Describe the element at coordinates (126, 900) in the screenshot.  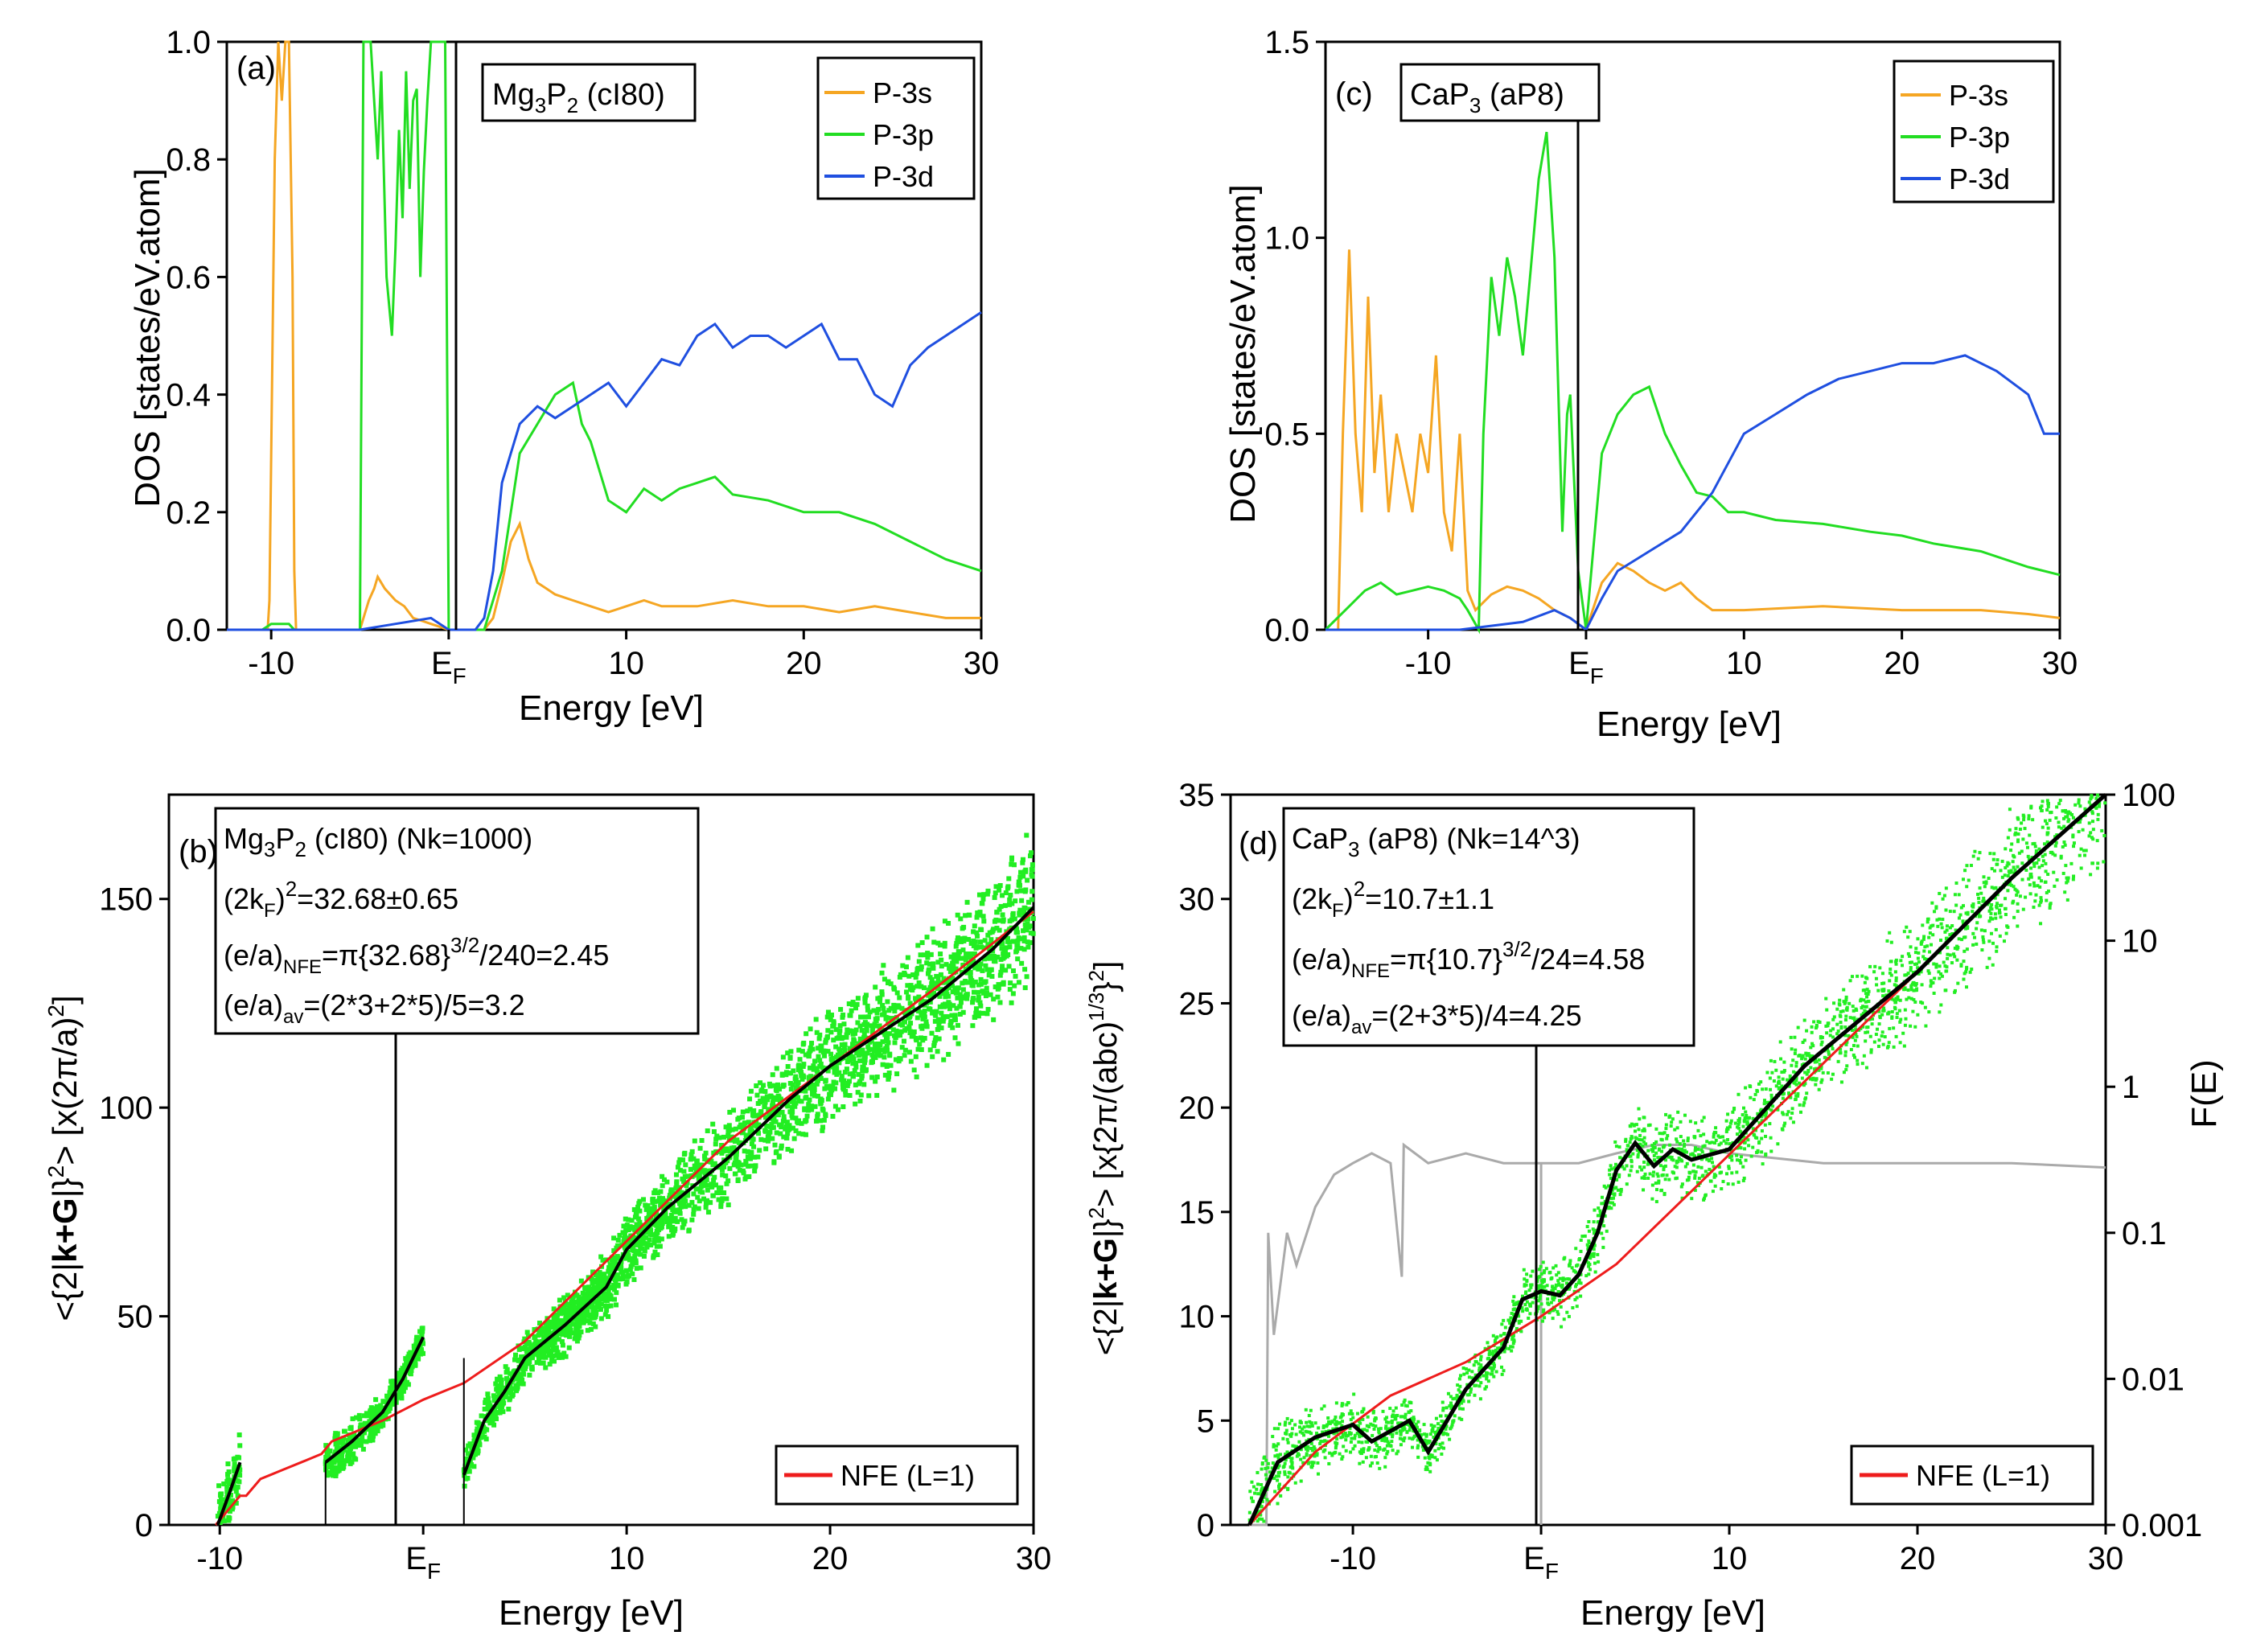
I see `panel-b-ytick-label: 150` at that location.